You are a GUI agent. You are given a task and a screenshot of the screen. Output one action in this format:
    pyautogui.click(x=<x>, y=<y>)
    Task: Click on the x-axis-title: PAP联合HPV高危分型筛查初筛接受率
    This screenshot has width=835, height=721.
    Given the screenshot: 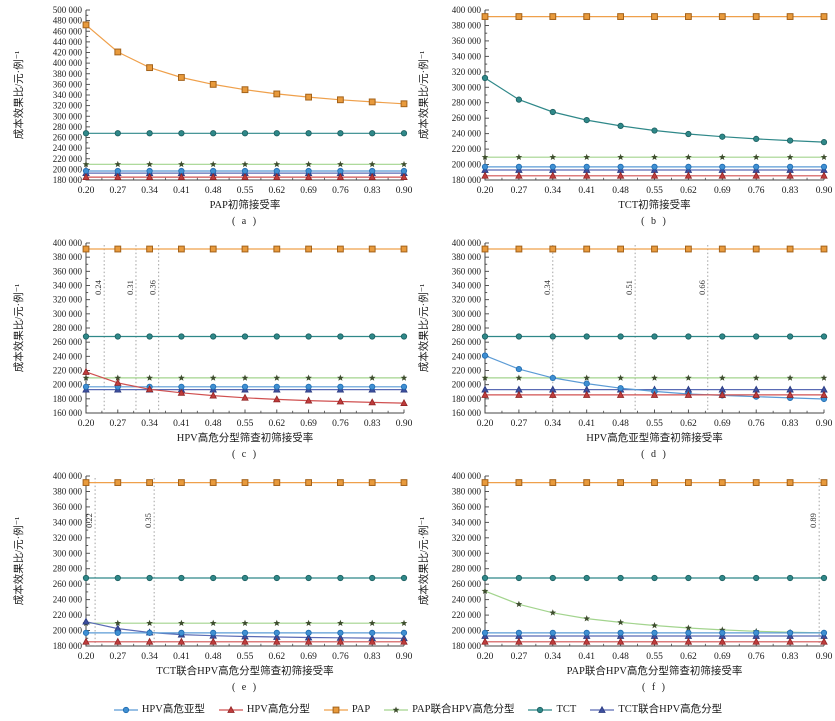 What is the action you would take?
    pyautogui.click(x=655, y=670)
    